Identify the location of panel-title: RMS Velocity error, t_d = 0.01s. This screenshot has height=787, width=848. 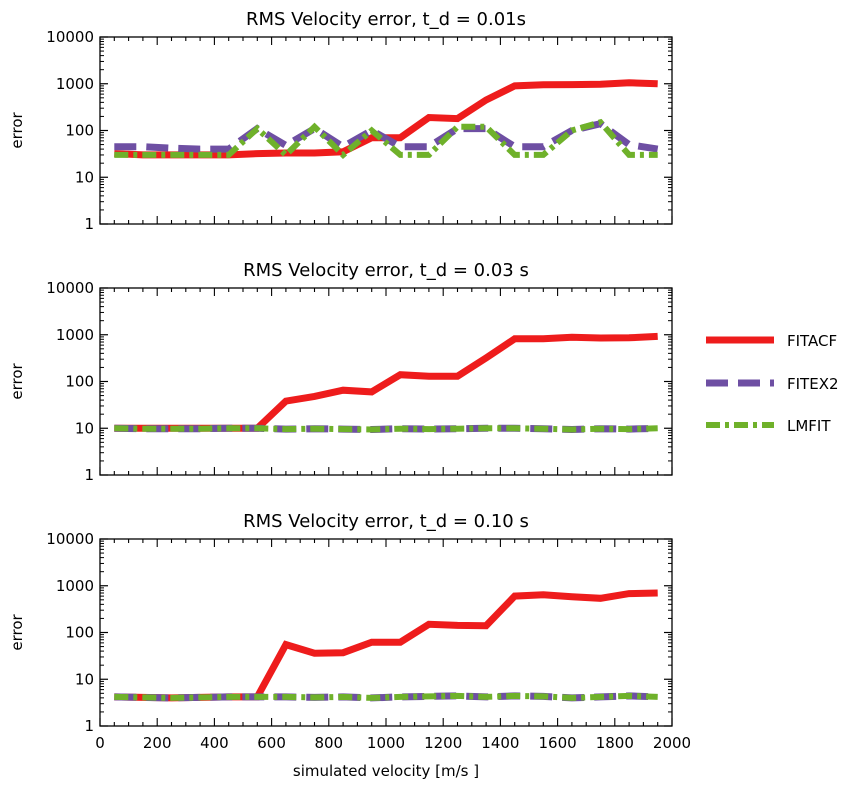
(386, 19).